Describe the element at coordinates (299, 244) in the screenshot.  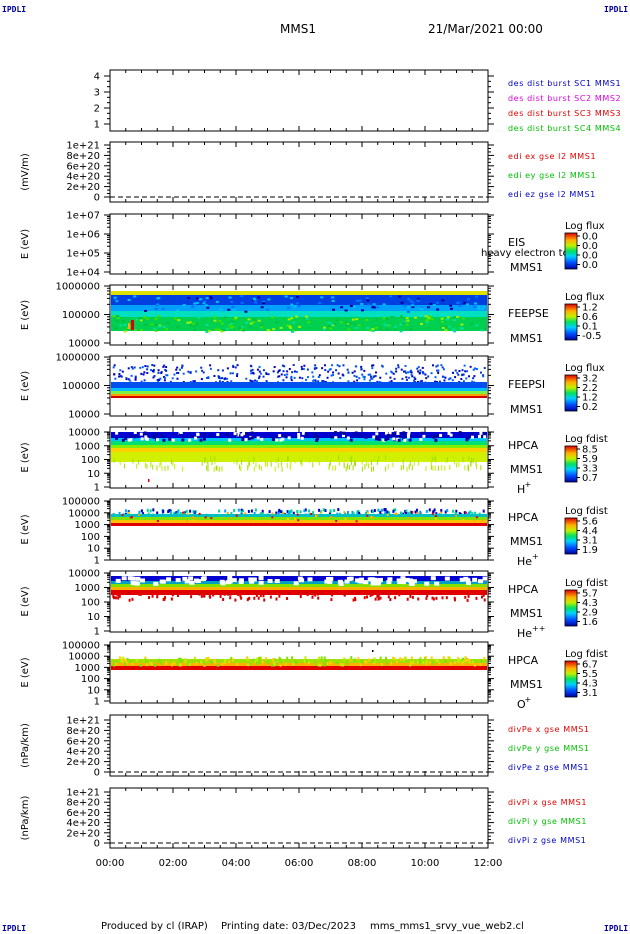
I see `panel-frame` at that location.